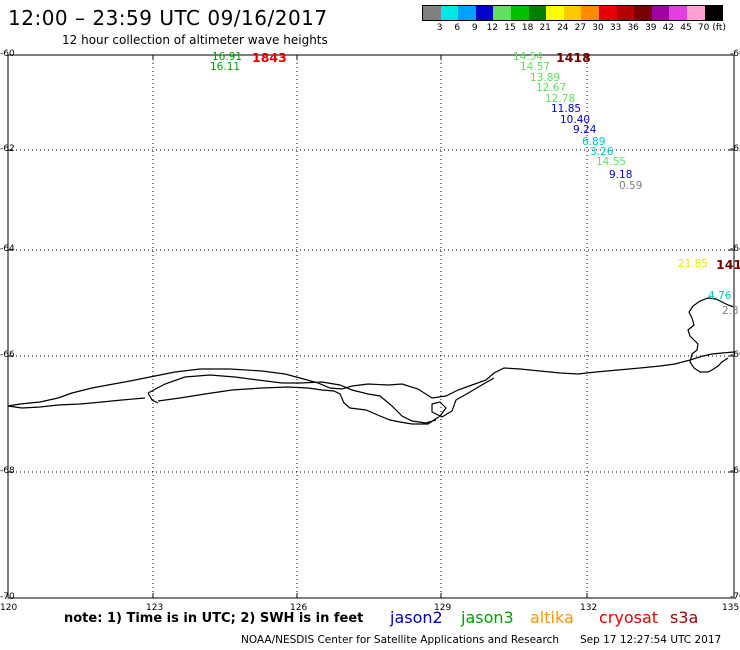 The width and height of the screenshot is (740, 650). I want to click on longitude-label: 126, so click(299, 608).